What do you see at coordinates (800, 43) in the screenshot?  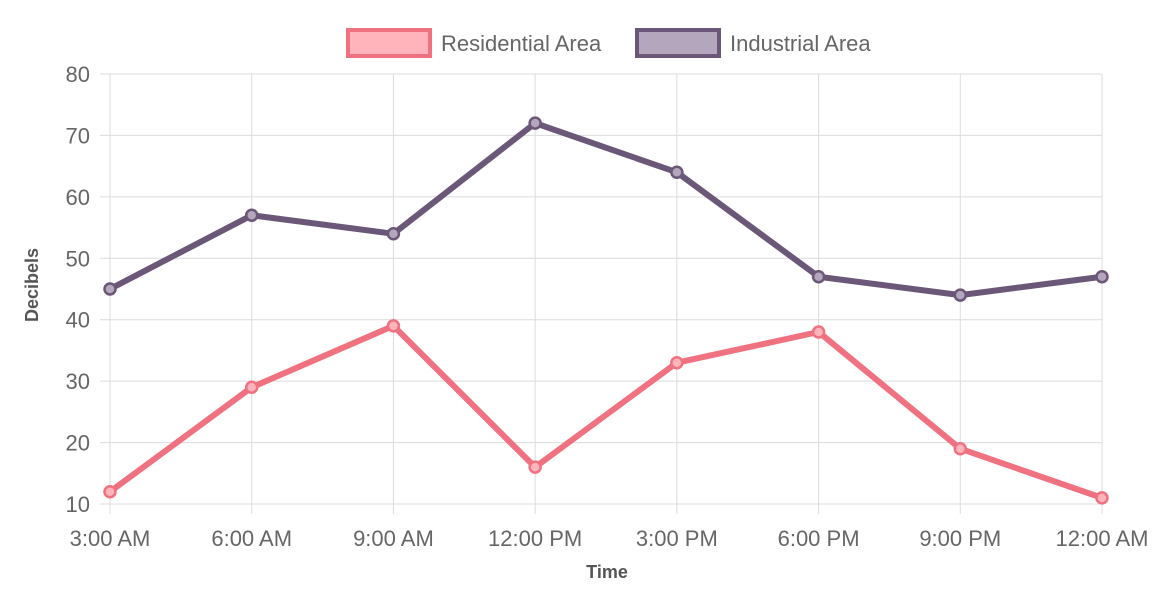 I see `legend-label-industrial: Industrial Area` at bounding box center [800, 43].